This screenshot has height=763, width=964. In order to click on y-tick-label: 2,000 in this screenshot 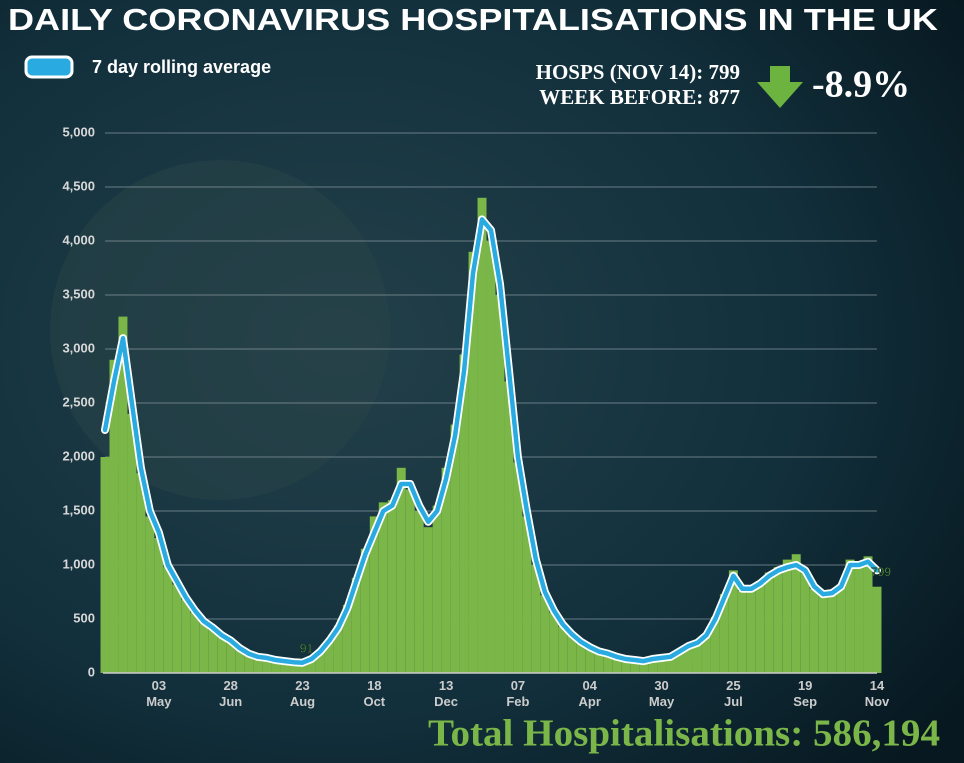, I will do `click(78, 455)`.